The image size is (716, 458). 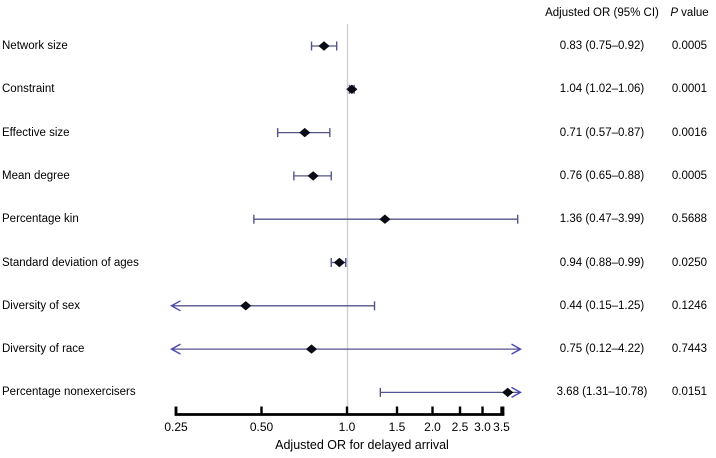 What do you see at coordinates (40, 219) in the screenshot?
I see `row-label: Percentage kin` at bounding box center [40, 219].